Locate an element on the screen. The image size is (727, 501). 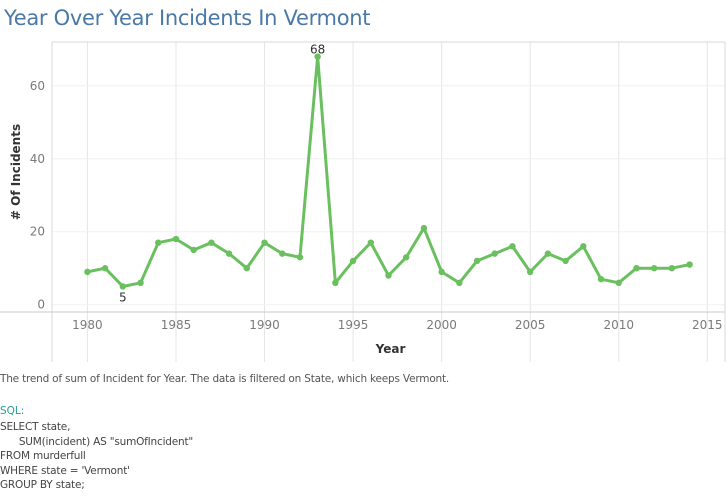
x-tick-label: 1985 is located at coordinates (176, 325).